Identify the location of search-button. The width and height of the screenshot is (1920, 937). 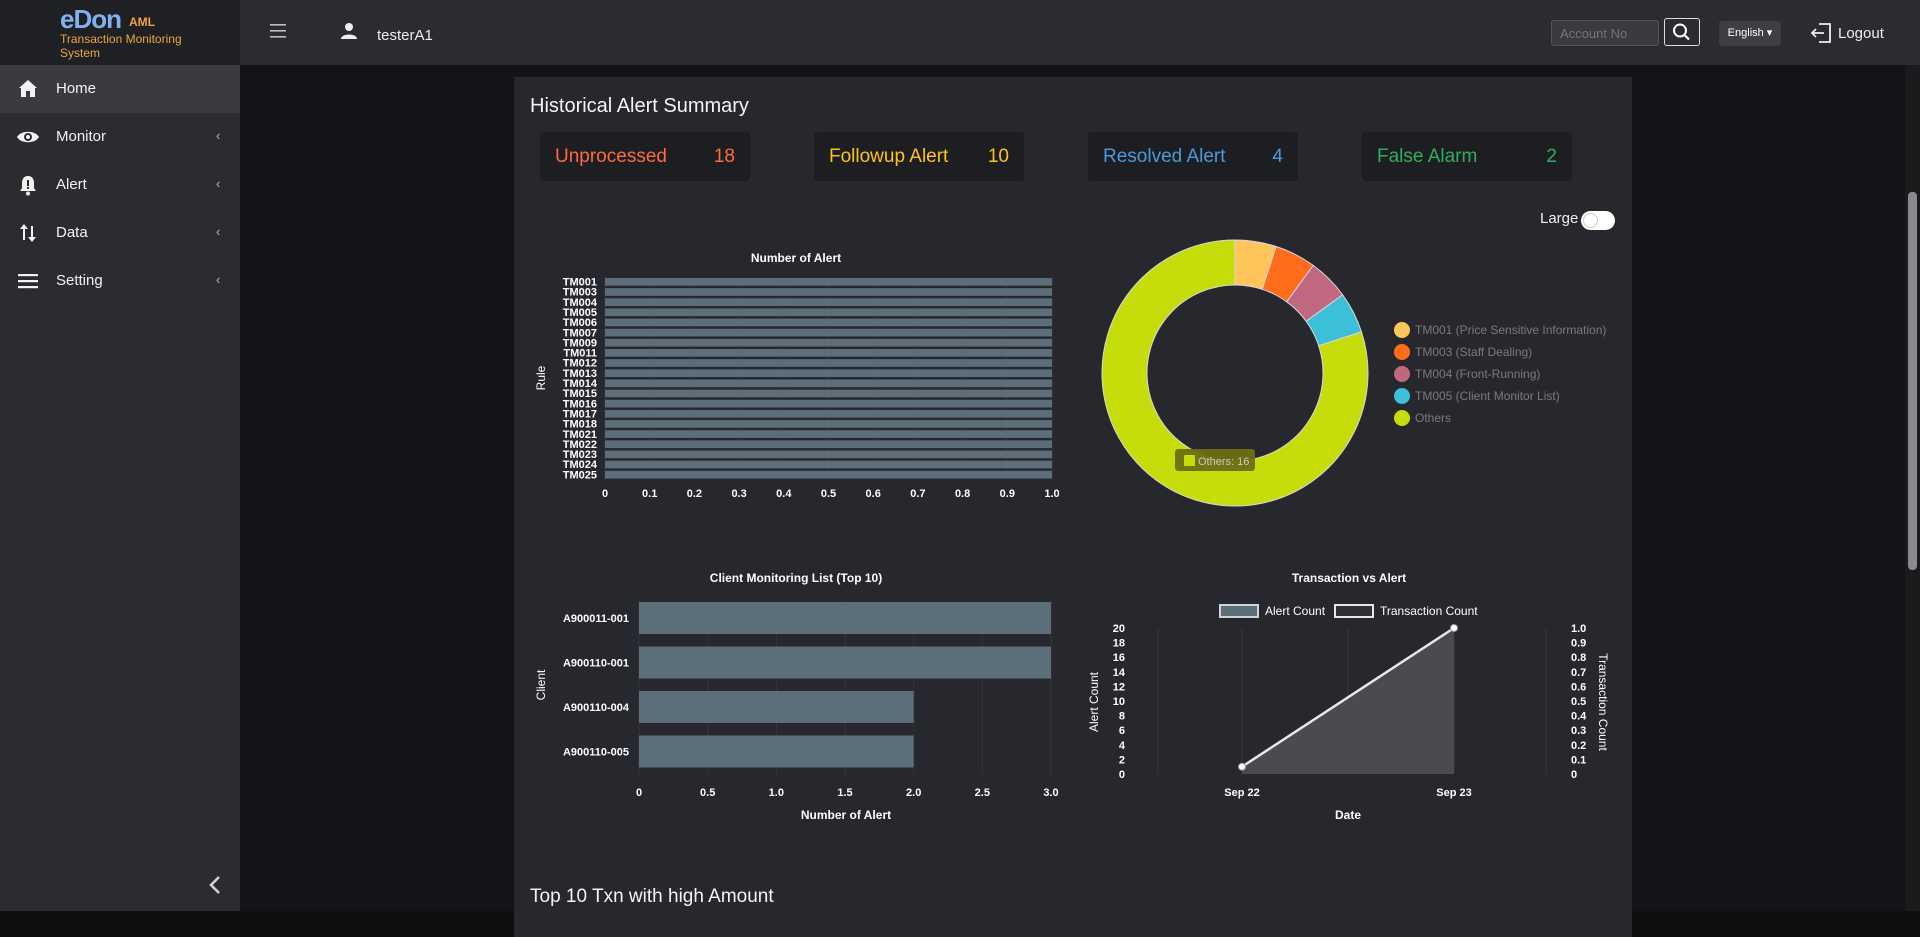
(1682, 32).